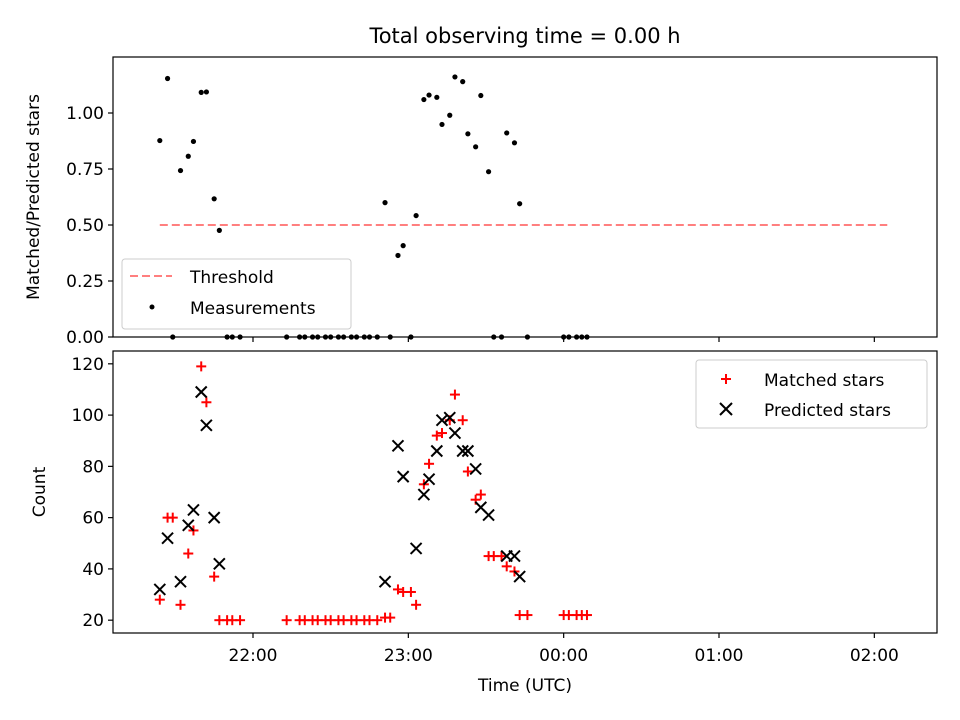  I want to click on measurements-legend-swatch, so click(152, 307).